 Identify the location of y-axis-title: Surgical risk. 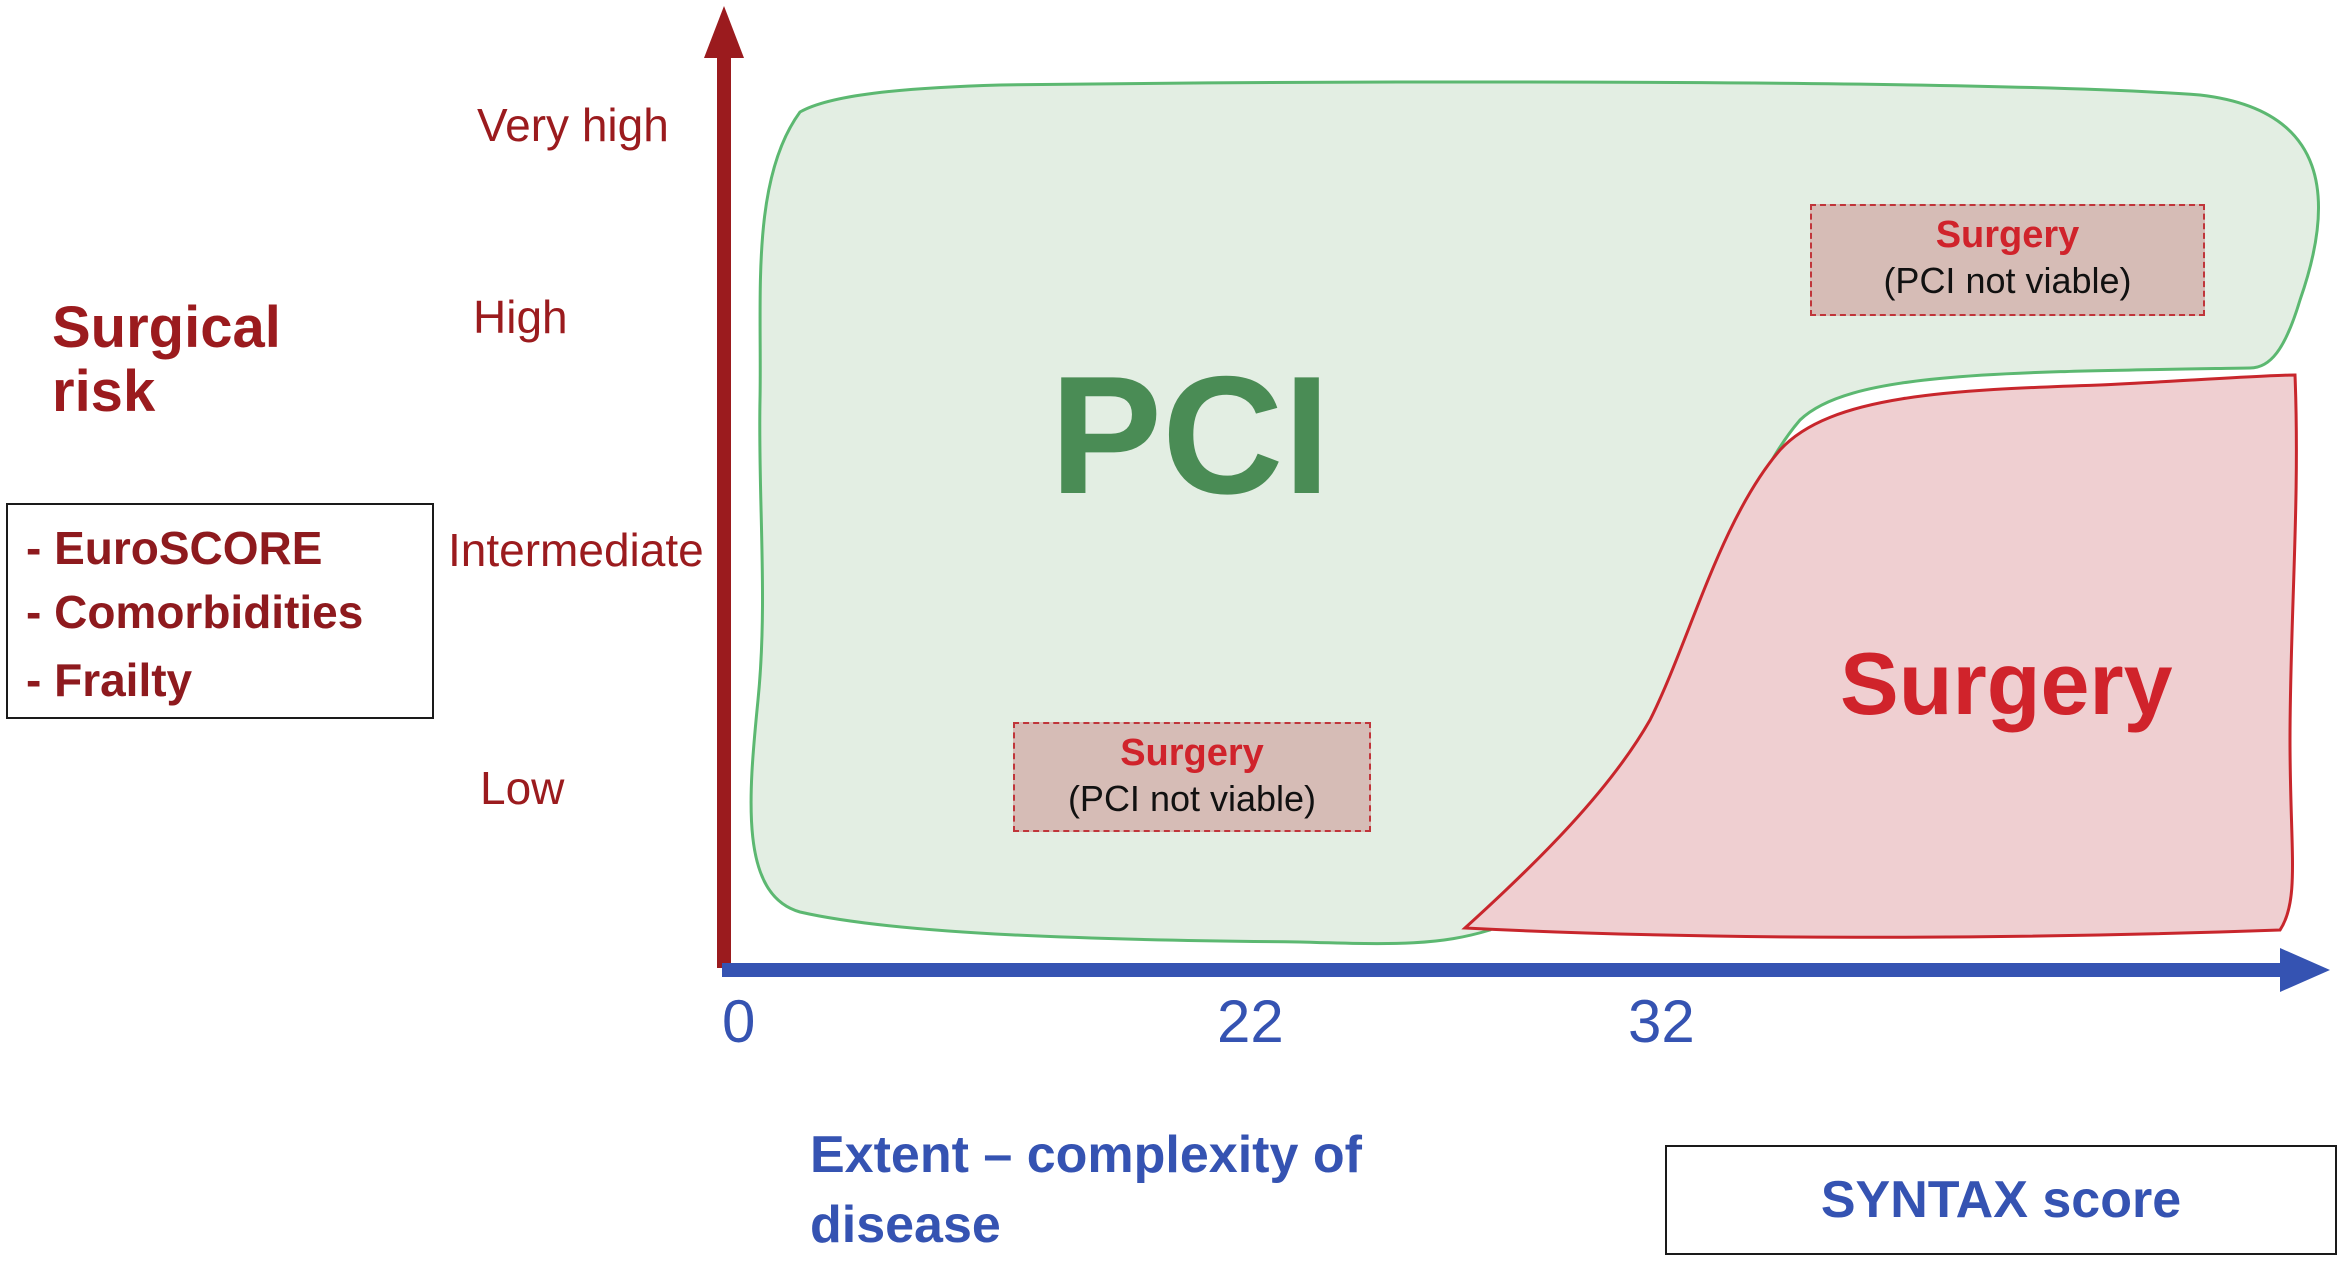
(166, 359).